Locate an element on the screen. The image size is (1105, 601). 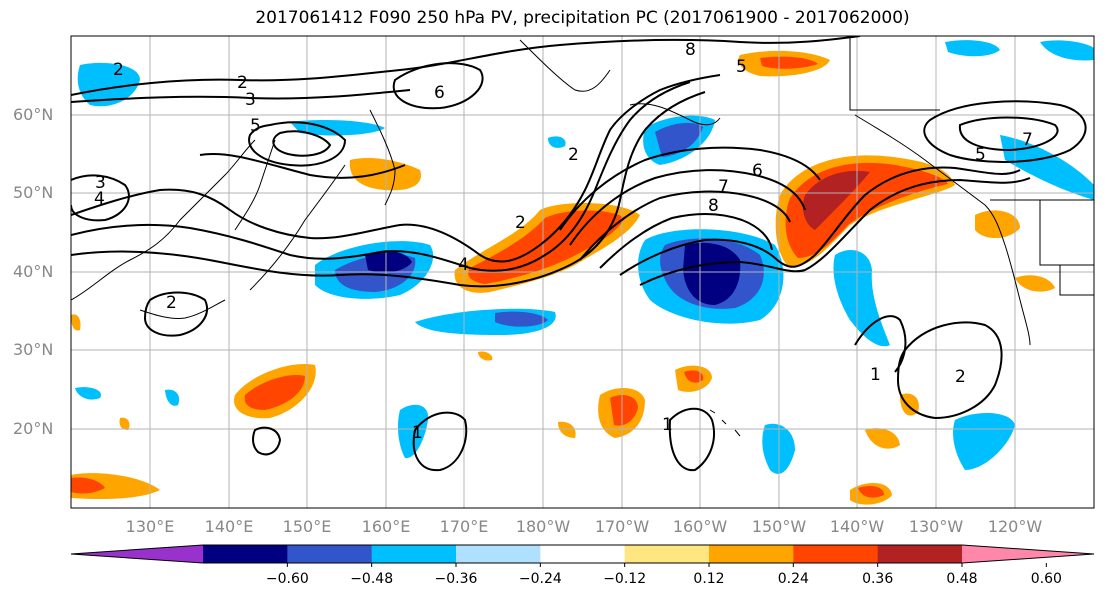
pos-anomaly-bering-core is located at coordinates (789, 62).